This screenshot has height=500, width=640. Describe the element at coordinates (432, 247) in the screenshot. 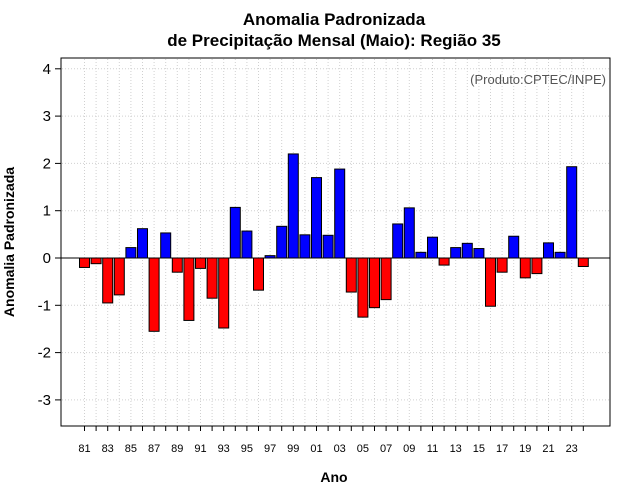

I see `bar-2011` at that location.